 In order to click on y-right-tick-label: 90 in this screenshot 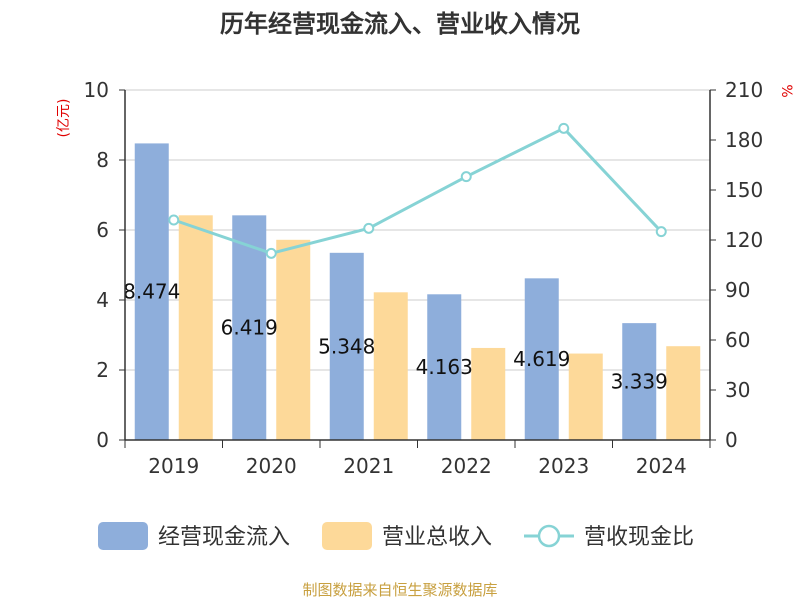, I will do `click(737, 290)`.